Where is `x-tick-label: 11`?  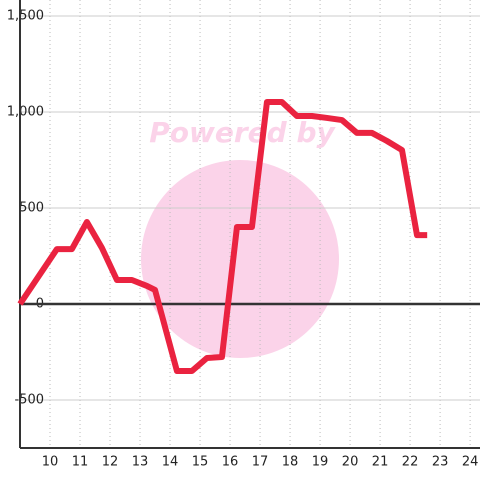
x-tick-label: 11 is located at coordinates (80, 462).